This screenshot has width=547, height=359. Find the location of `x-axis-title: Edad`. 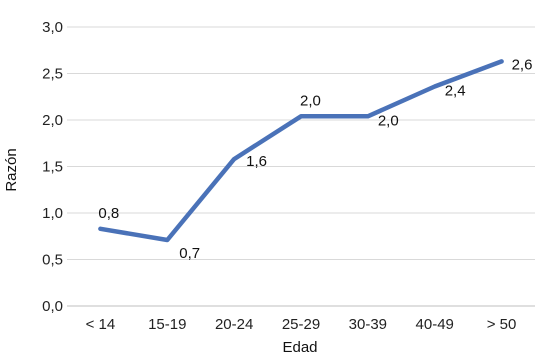

x-axis-title: Edad is located at coordinates (299, 347).